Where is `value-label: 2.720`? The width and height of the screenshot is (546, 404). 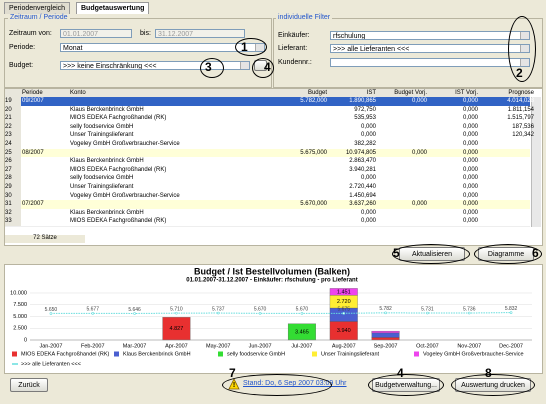 value-label: 2.720 is located at coordinates (344, 302).